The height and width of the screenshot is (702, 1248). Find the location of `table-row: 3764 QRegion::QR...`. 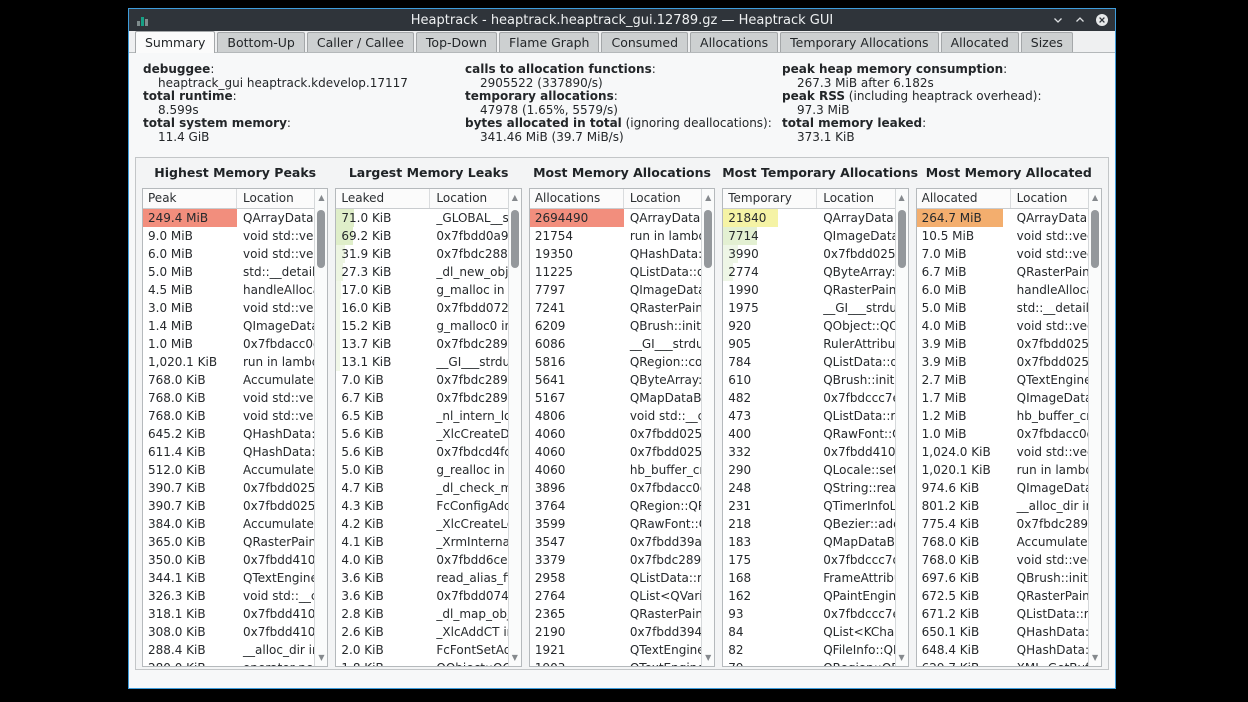

table-row: 3764 QRegion::QR... is located at coordinates (615, 506).